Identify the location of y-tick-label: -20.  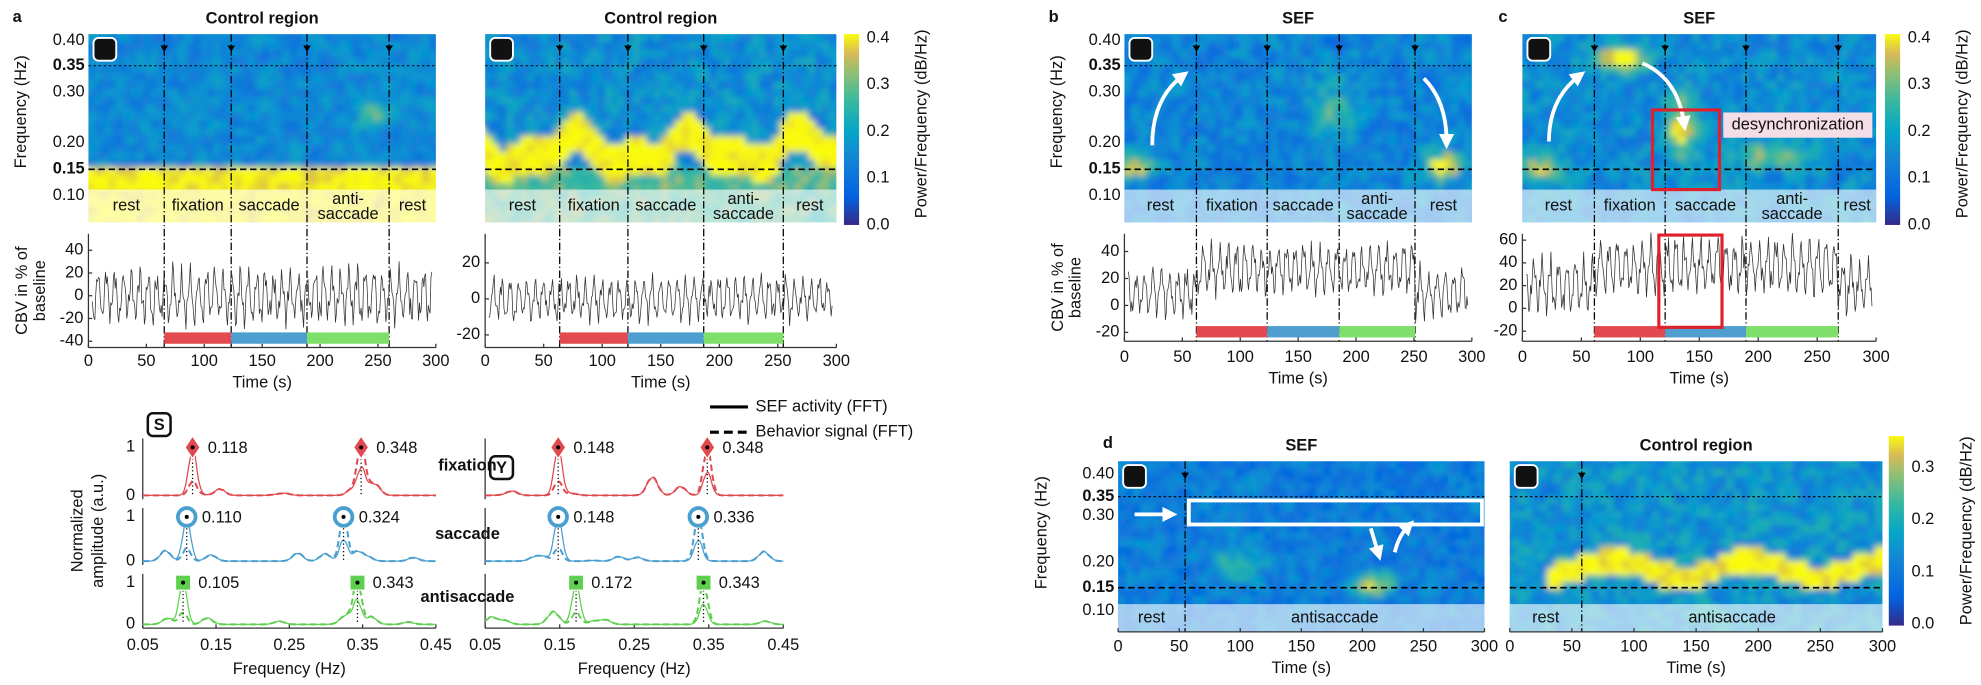
(468, 334).